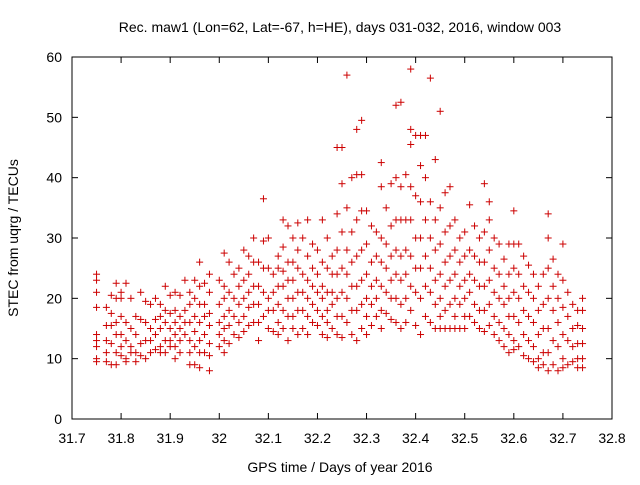  What do you see at coordinates (464, 438) in the screenshot?
I see `x-tick-label: 32.5` at bounding box center [464, 438].